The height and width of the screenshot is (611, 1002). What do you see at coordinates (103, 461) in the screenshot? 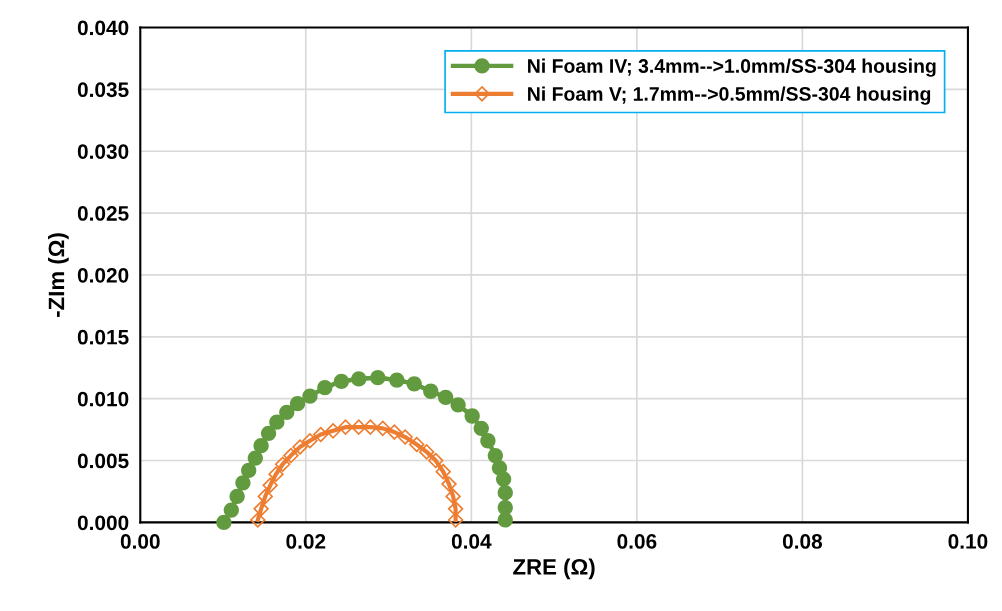
I see `y-tick-label: 0.005` at bounding box center [103, 461].